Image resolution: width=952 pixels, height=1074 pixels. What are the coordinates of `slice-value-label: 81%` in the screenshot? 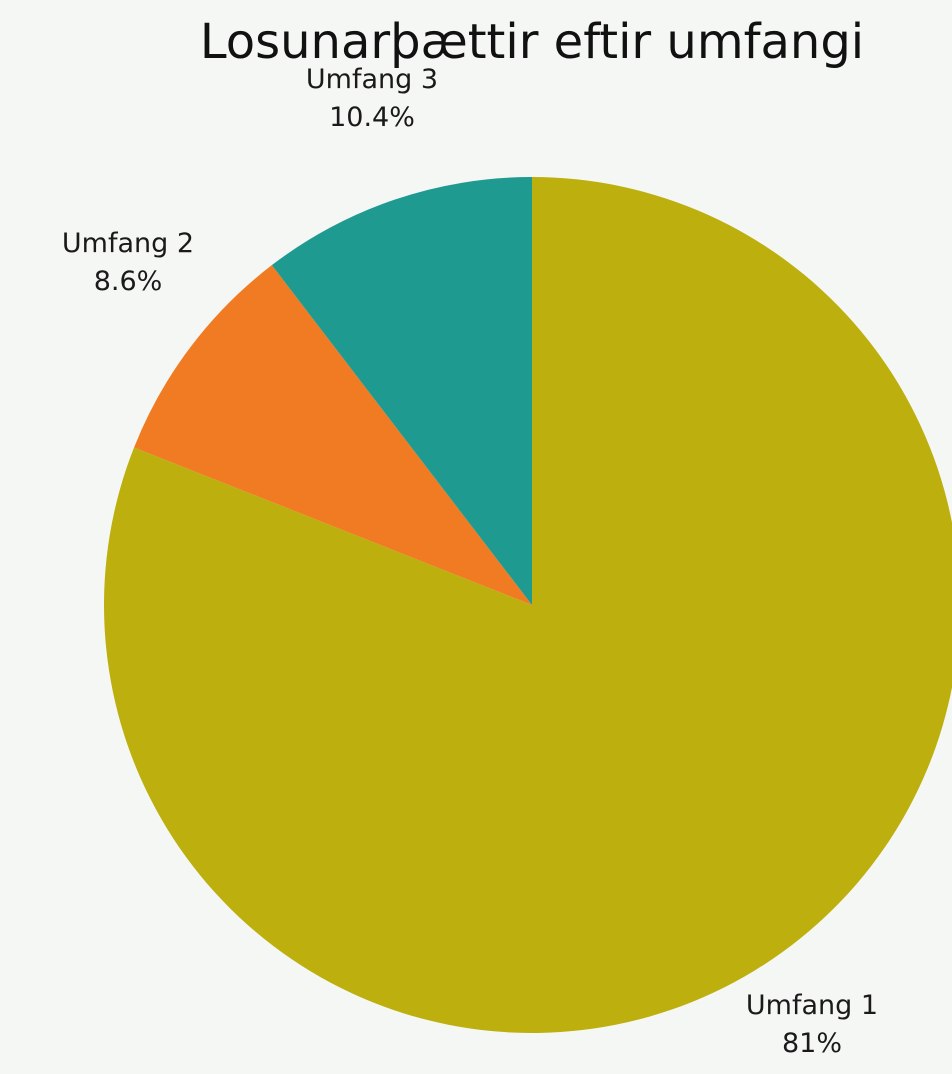 It's located at (812, 1043).